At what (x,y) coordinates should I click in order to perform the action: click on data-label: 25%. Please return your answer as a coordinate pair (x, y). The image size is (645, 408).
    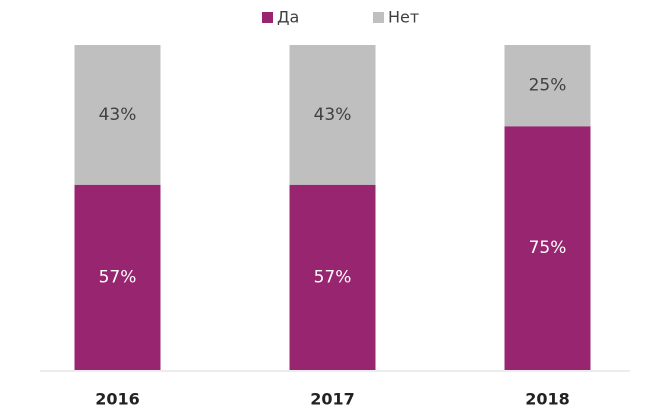
    Looking at the image, I should click on (548, 86).